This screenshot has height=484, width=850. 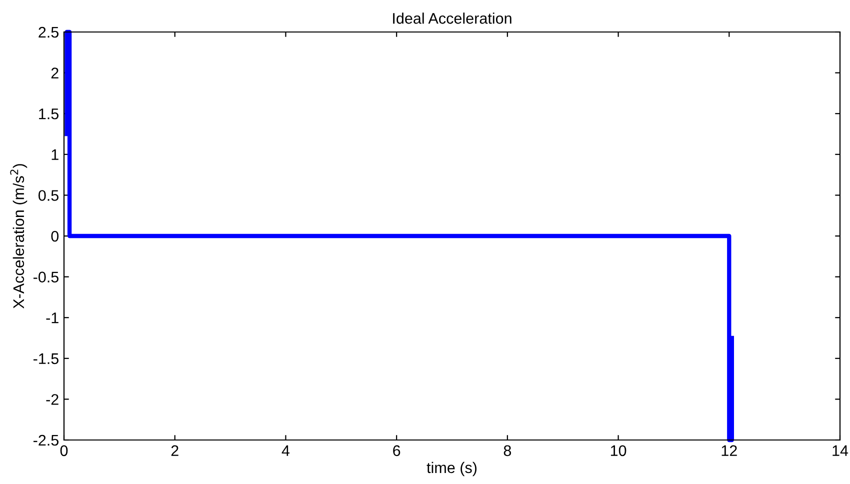 I want to click on y-axis-title: X-Acceleration (m/s$^{2}$), so click(x=19, y=236).